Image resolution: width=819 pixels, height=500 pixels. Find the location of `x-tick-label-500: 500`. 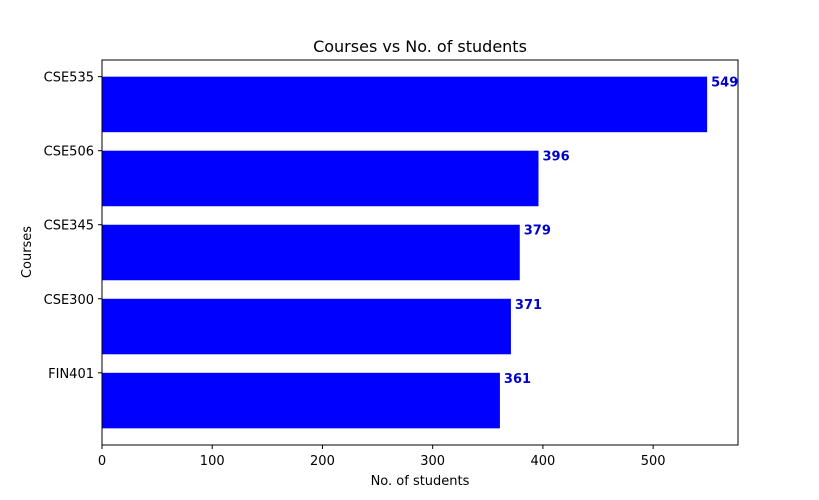

x-tick-label-500: 500 is located at coordinates (653, 461).